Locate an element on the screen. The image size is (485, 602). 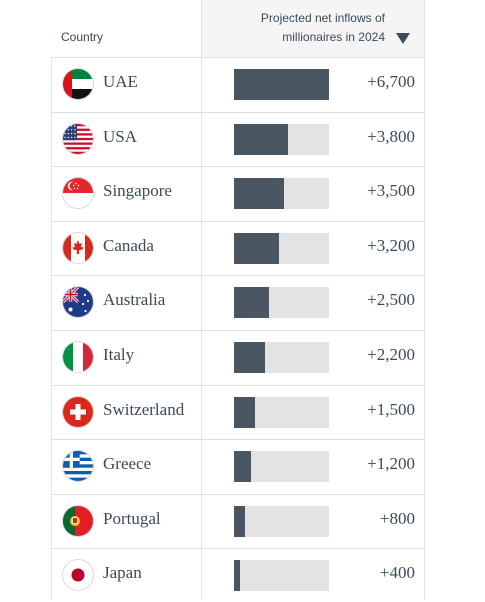
inflow-value: +3,500 is located at coordinates (391, 191).